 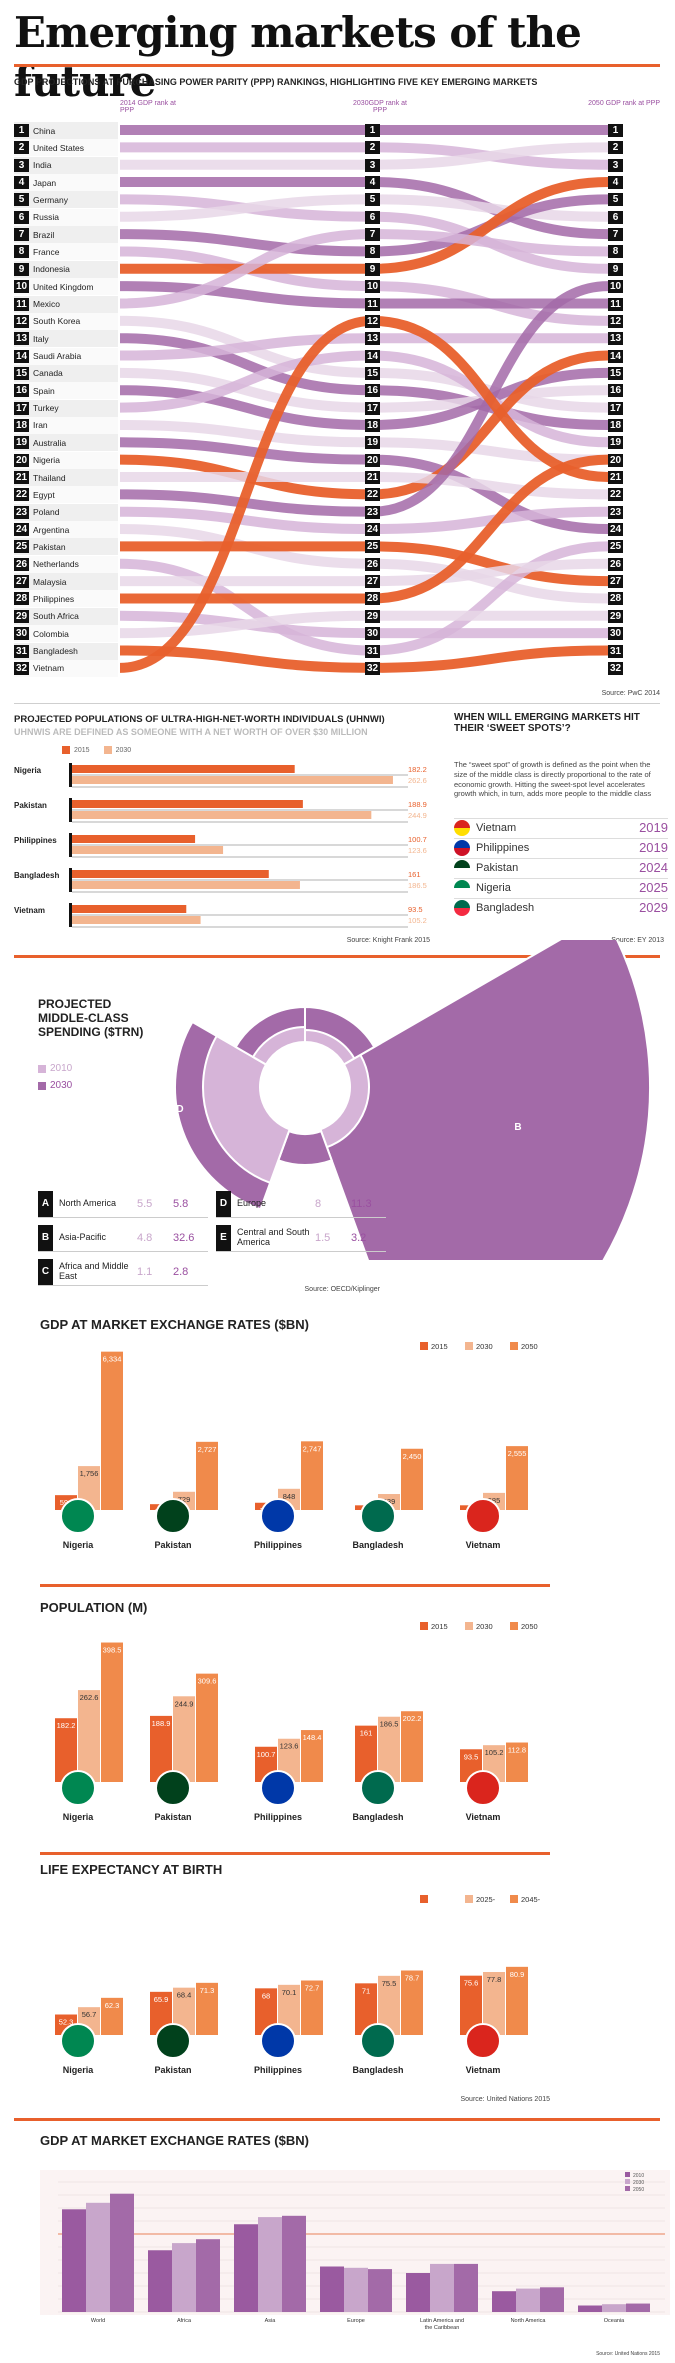 What do you see at coordinates (91, 1018) in the screenshot?
I see `middle-class-title: PROJECTED MIDDLE-CLASS SPENDING ($TRN)` at bounding box center [91, 1018].